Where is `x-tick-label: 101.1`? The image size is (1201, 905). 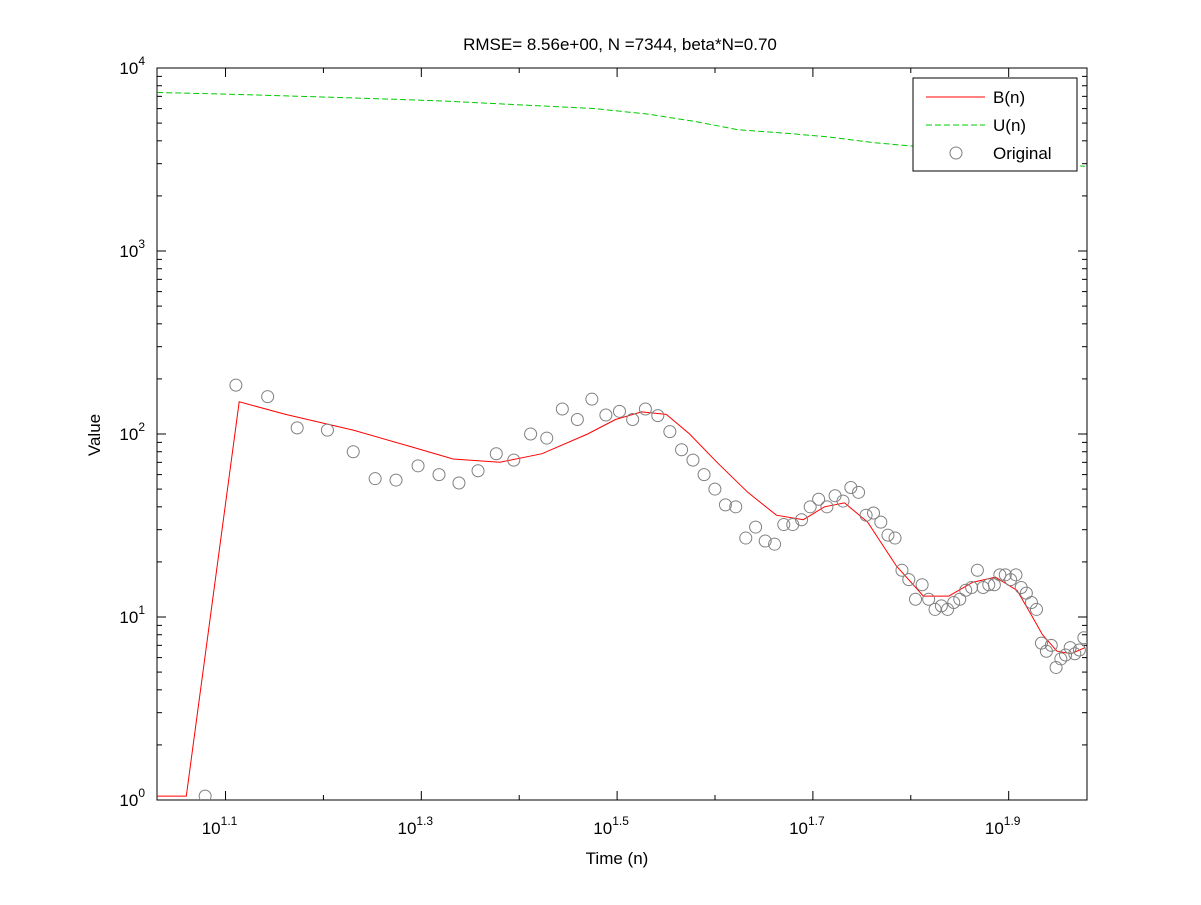
x-tick-label: 101.1 is located at coordinates (220, 826).